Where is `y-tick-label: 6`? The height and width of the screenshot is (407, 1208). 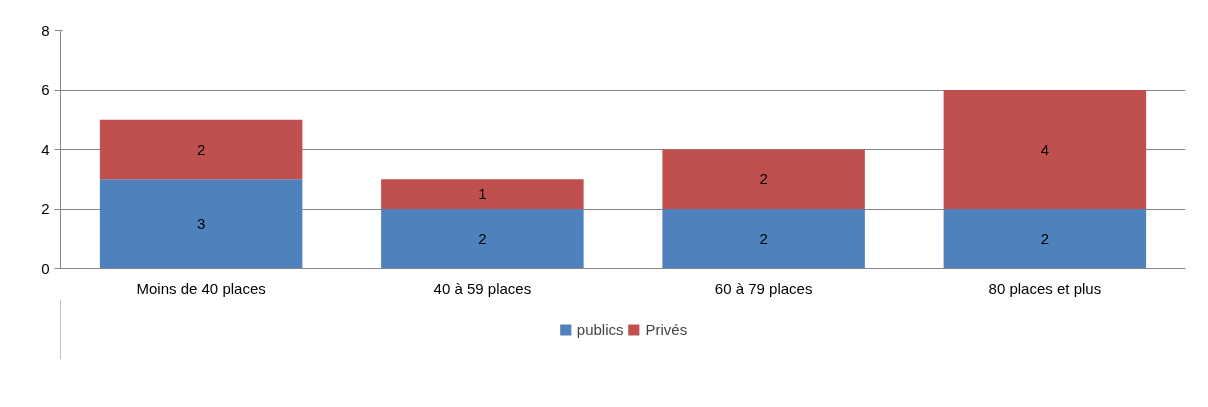
y-tick-label: 6 is located at coordinates (45, 89).